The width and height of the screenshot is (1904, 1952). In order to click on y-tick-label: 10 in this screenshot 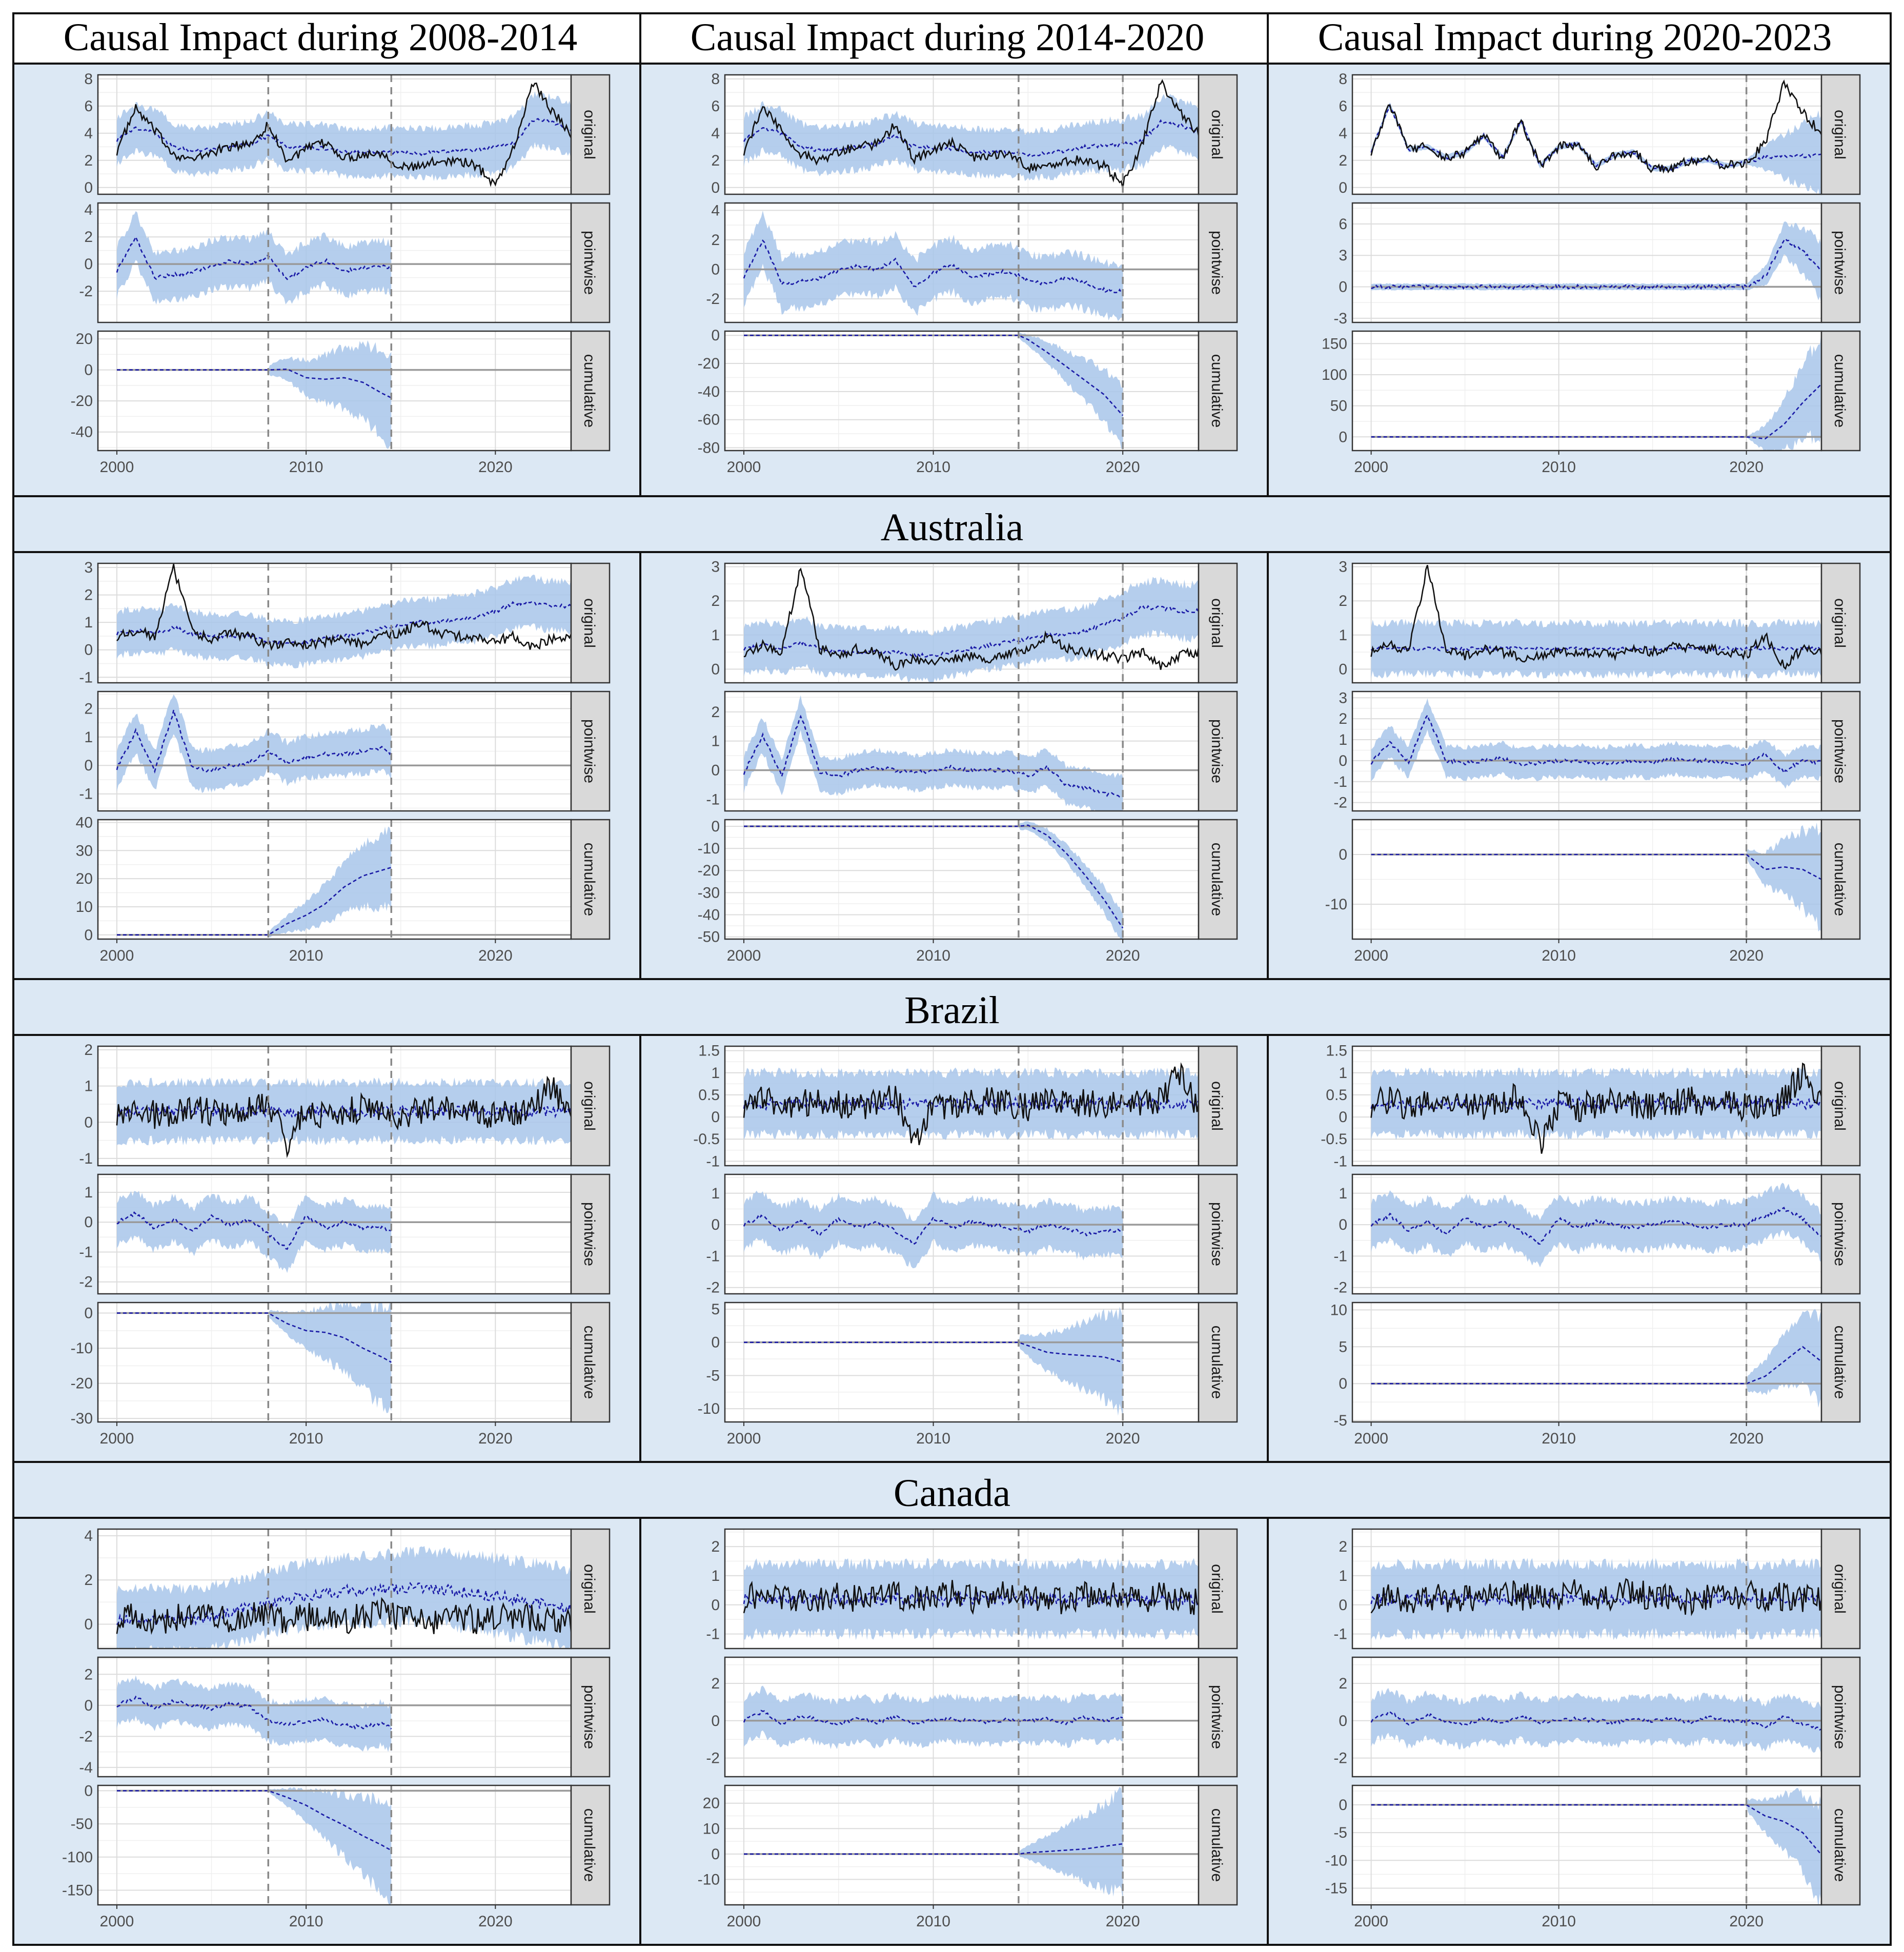, I will do `click(84, 907)`.